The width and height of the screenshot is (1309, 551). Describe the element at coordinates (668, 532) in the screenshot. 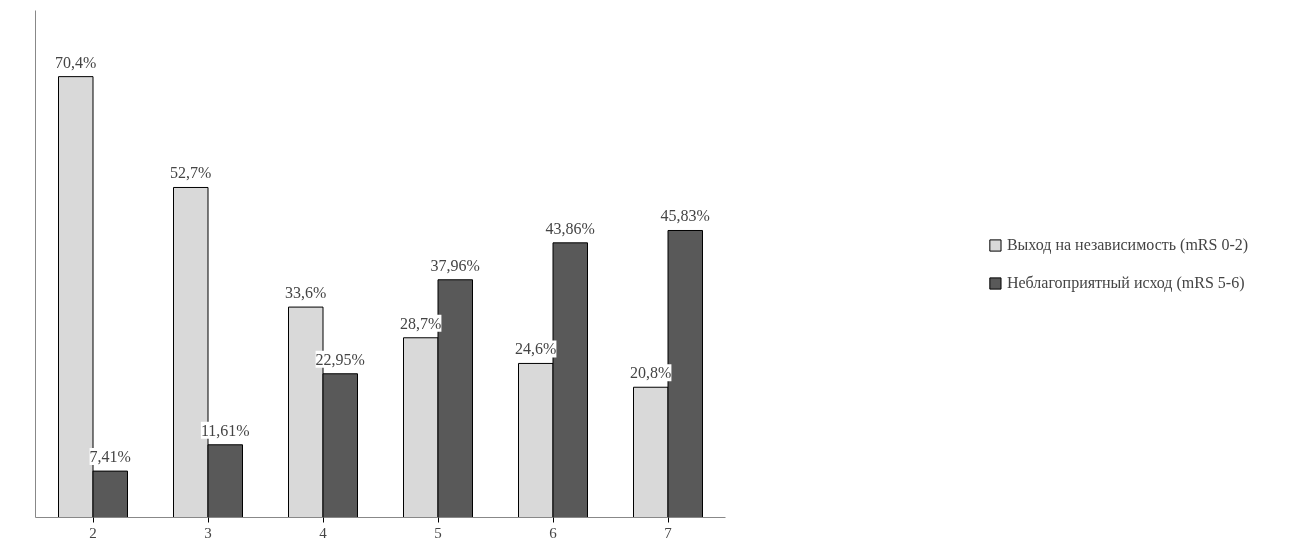

I see `x-tick-label: 7` at that location.